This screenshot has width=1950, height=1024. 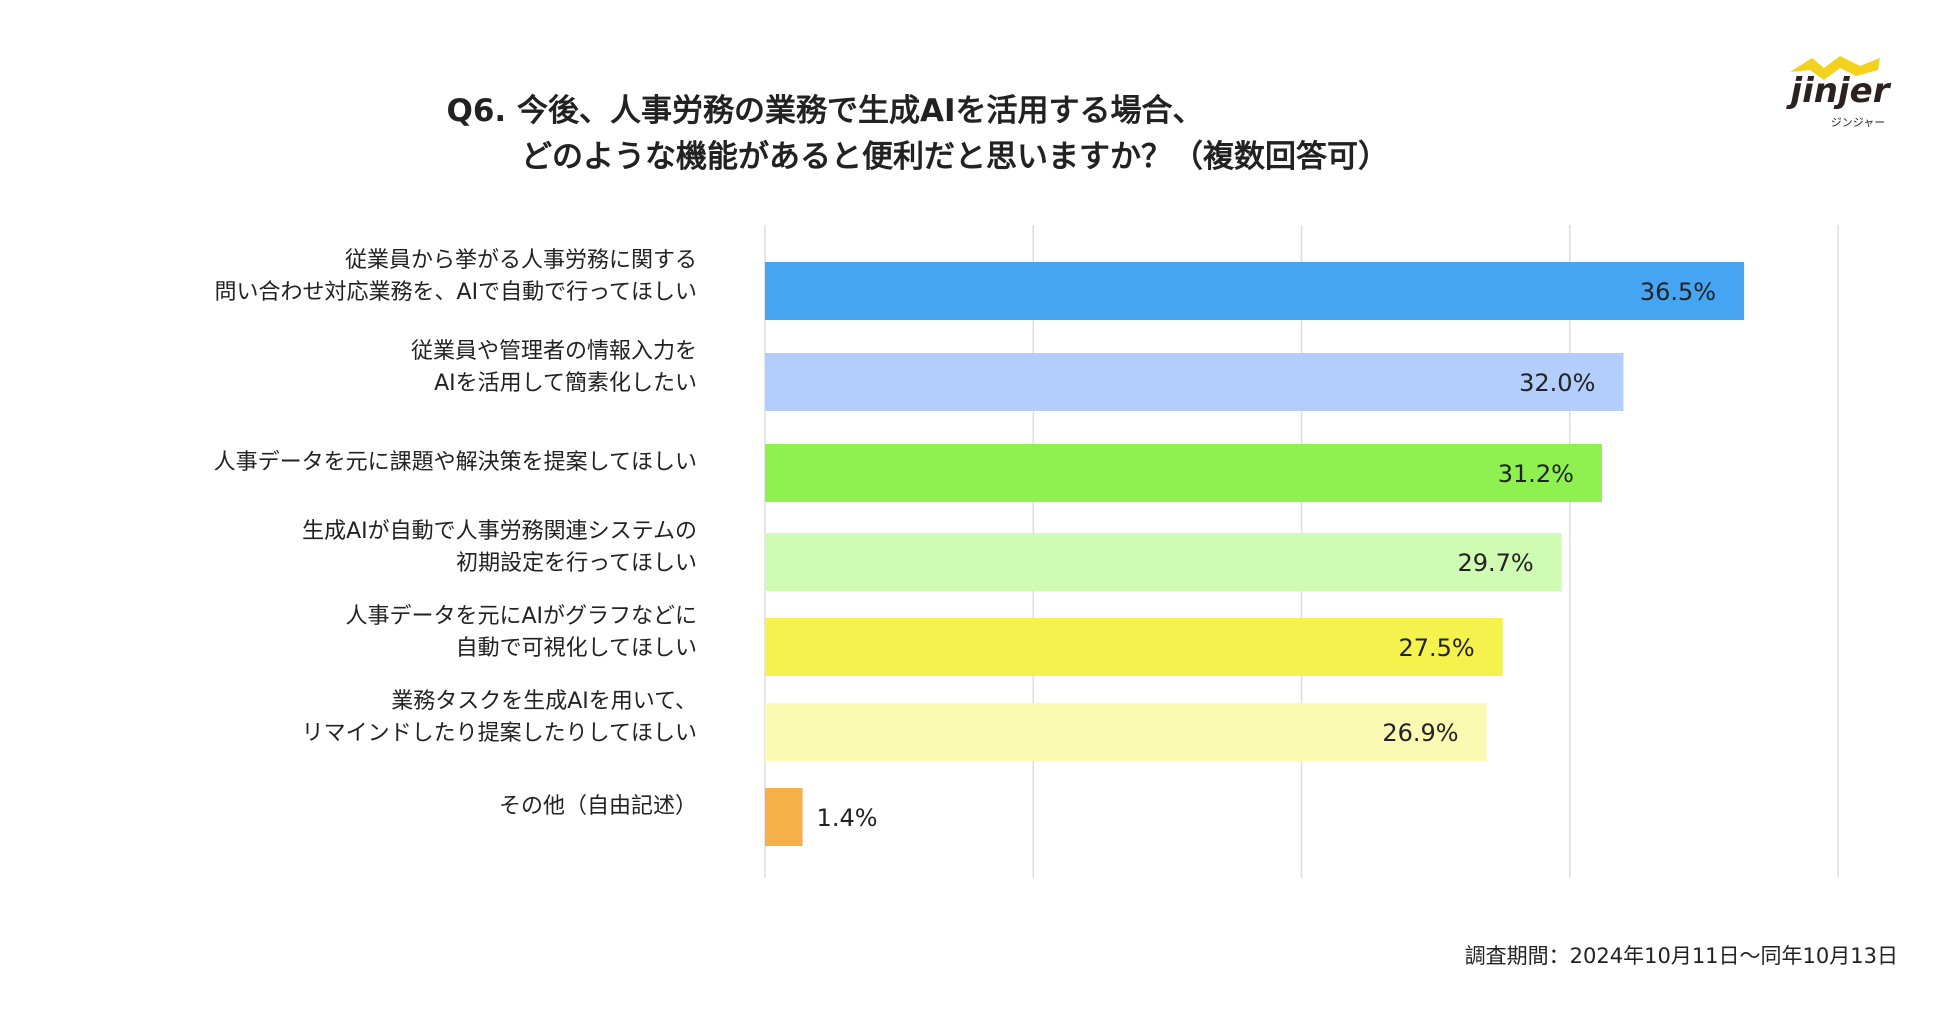 What do you see at coordinates (576, 648) in the screenshot?
I see `category-label: 自動で可視化してほしい` at bounding box center [576, 648].